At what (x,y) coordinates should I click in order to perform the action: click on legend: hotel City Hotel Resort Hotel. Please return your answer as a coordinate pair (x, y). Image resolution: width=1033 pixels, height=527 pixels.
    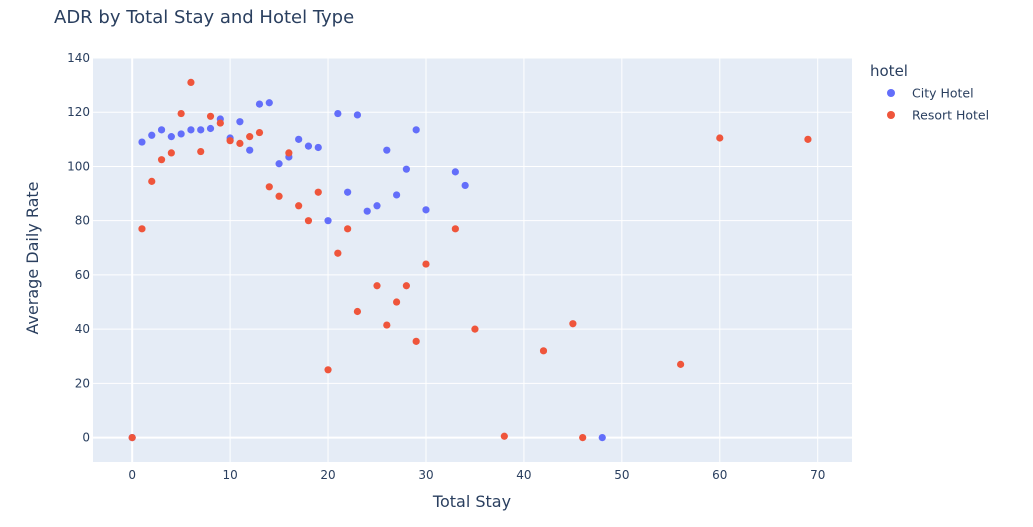
    Looking at the image, I should click on (929, 92).